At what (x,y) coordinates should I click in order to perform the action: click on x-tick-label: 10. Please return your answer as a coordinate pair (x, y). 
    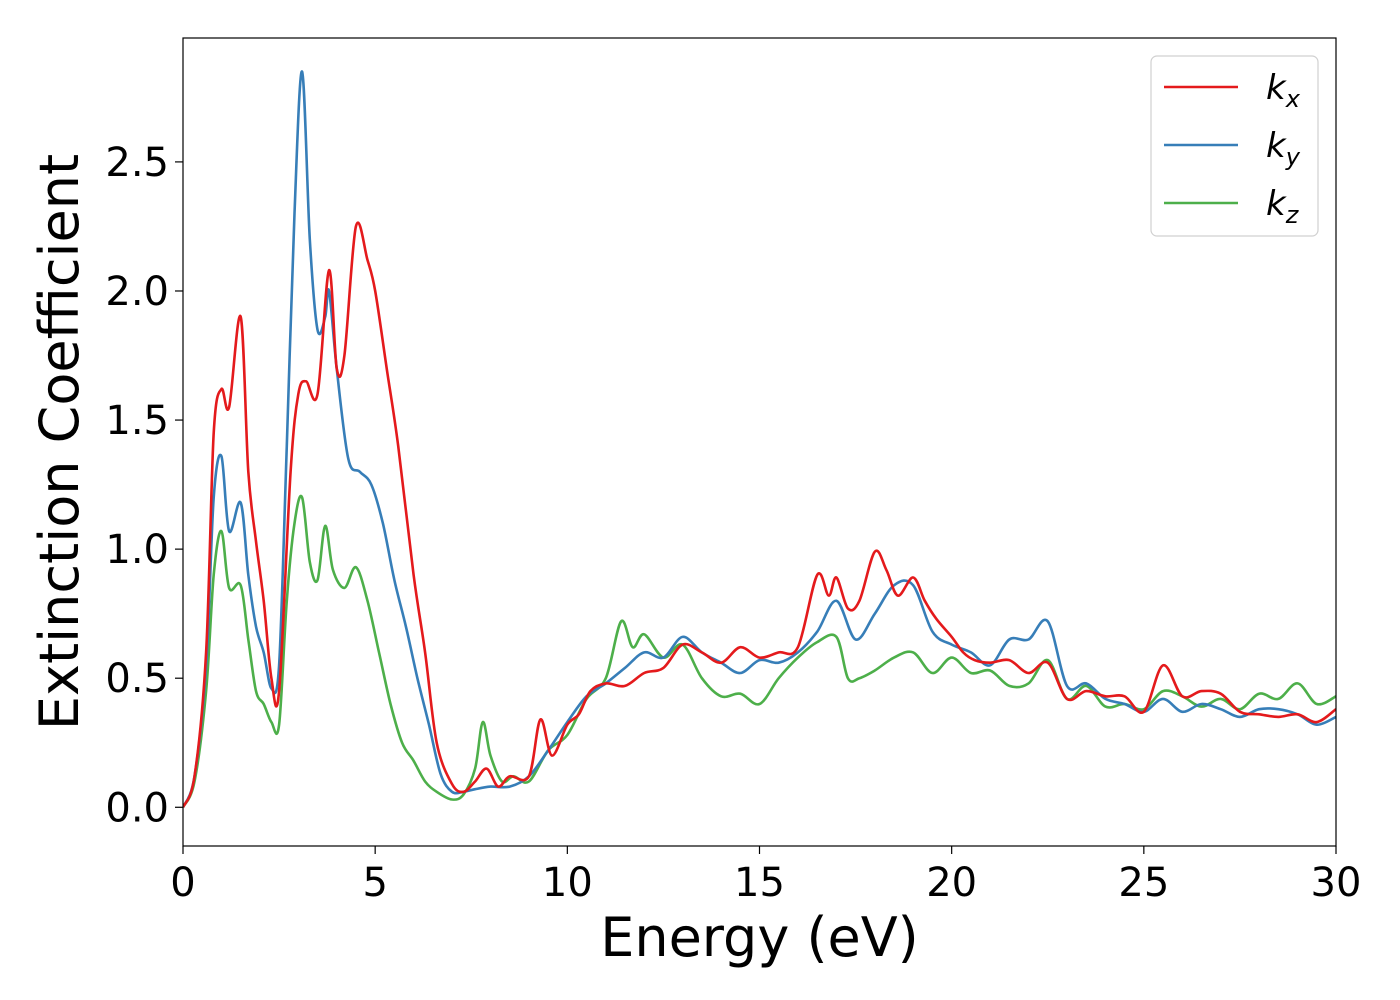
    Looking at the image, I should click on (567, 883).